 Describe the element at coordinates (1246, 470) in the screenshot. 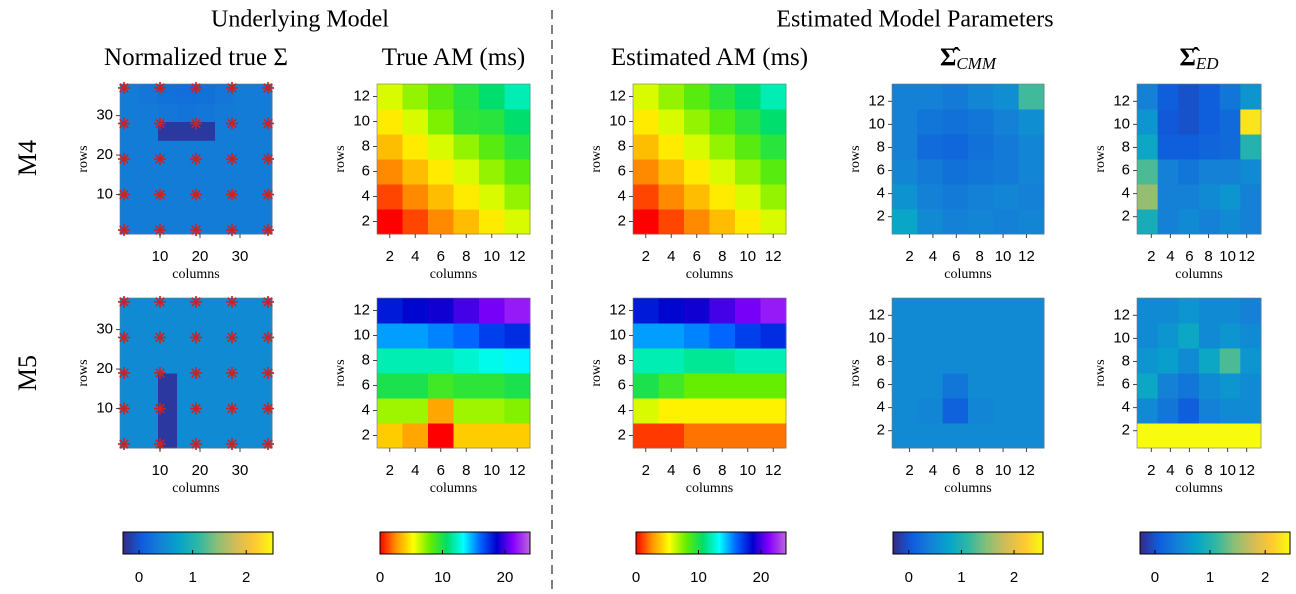

I see `x-tick-label: 12` at that location.